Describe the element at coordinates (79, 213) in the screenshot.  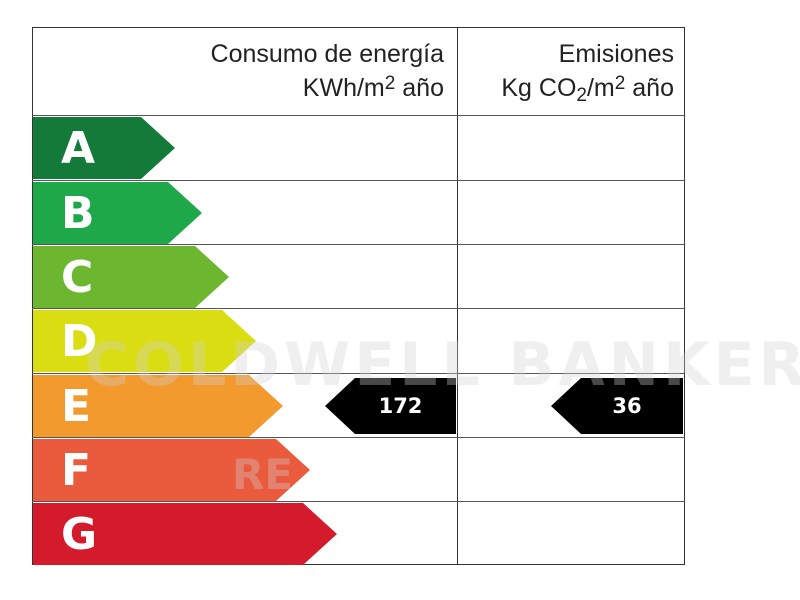
I see `band-letter: B` at that location.